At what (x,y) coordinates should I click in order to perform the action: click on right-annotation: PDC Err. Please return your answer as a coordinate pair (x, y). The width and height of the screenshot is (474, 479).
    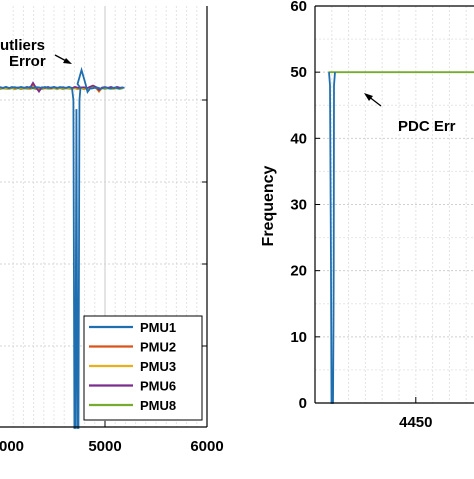
    Looking at the image, I should click on (427, 126).